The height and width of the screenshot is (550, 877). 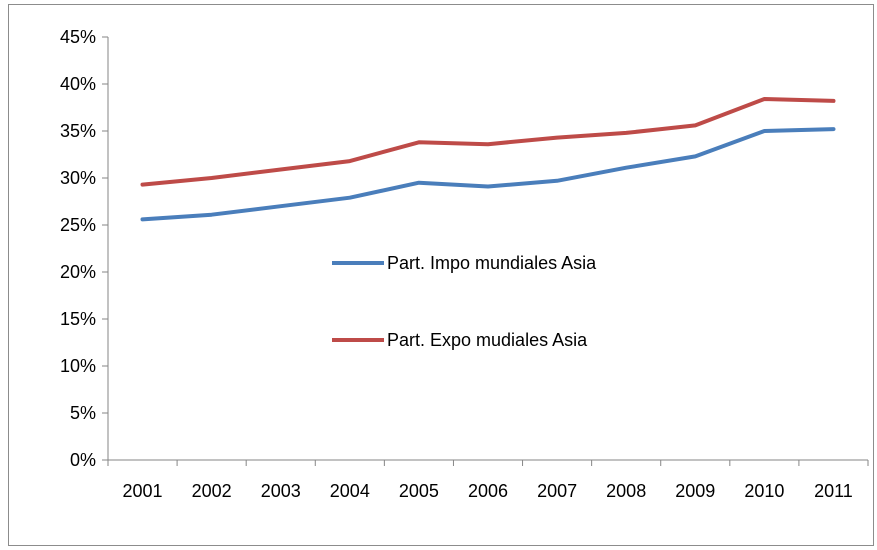 I want to click on y-tick-label: 40%, so click(x=78, y=84).